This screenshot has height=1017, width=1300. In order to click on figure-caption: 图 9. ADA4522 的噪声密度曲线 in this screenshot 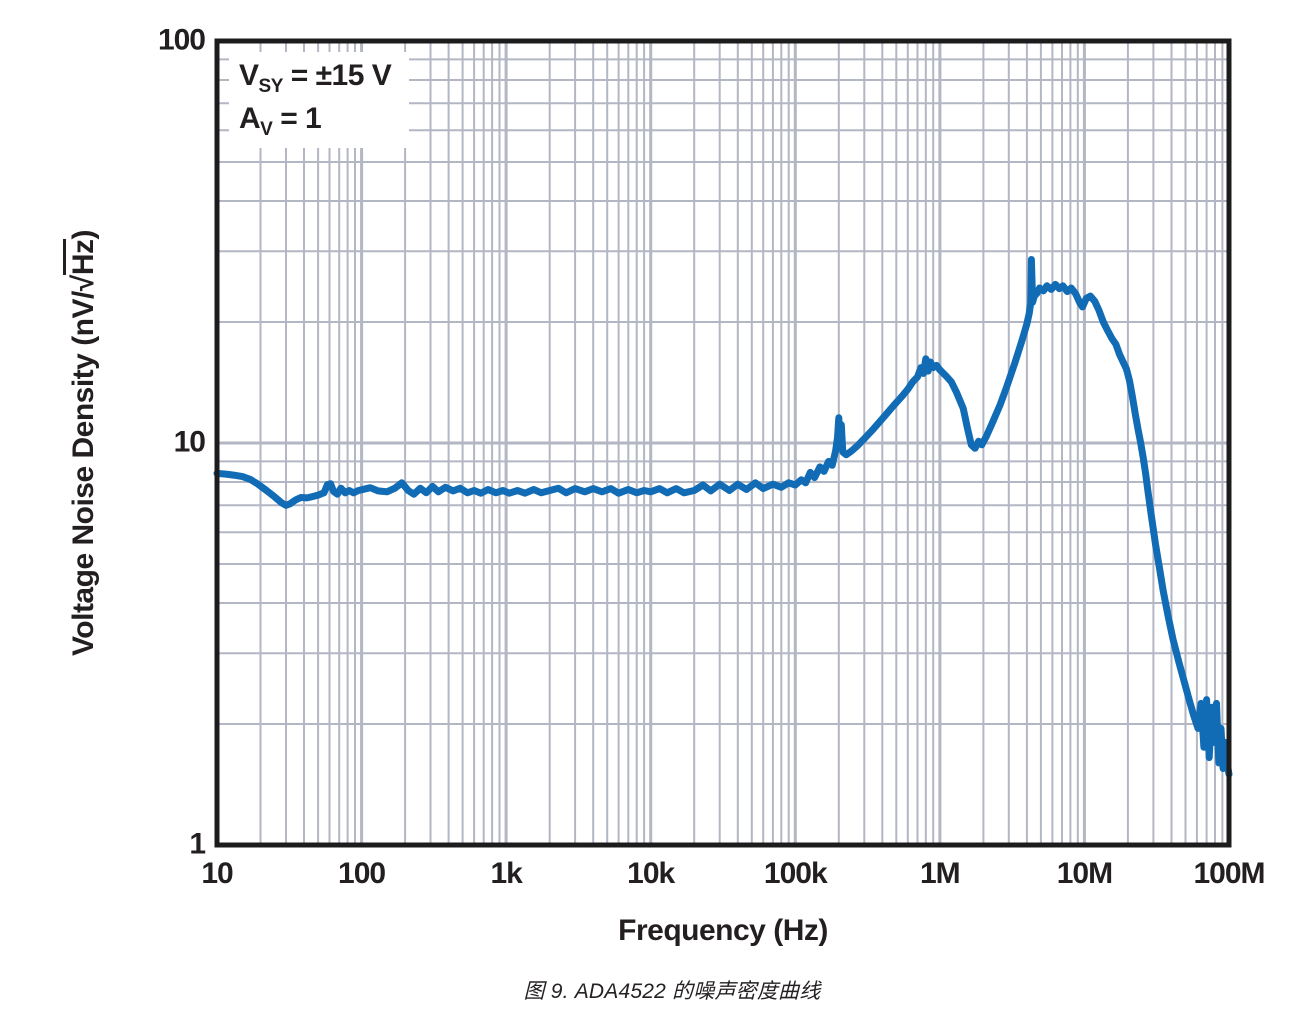, I will do `click(672, 991)`.